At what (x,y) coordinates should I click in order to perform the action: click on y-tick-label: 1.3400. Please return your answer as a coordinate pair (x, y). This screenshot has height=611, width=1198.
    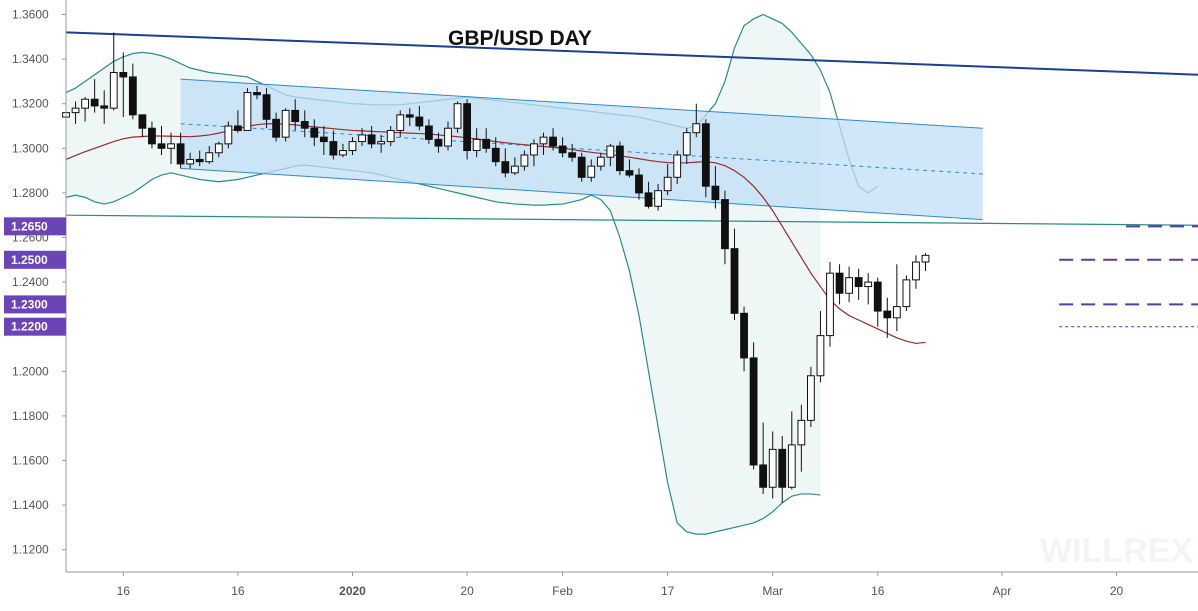
    Looking at the image, I should click on (30, 59).